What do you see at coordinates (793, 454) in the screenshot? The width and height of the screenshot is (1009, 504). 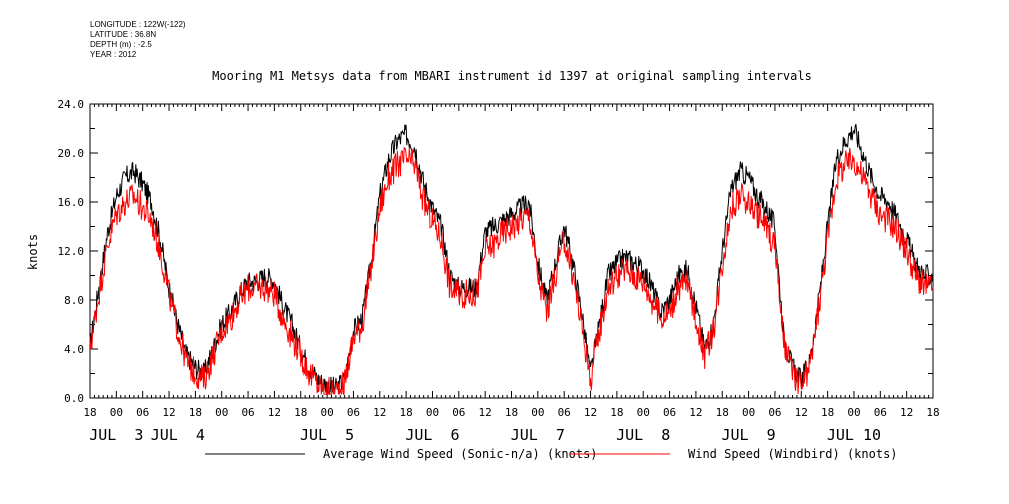 I see `legend-label-windbird: Wind Speed (Windbird) (knots)` at bounding box center [793, 454].